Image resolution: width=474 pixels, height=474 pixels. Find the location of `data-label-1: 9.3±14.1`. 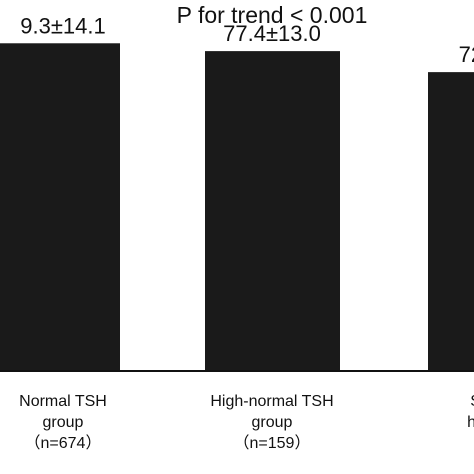

data-label-1: 9.3±14.1 is located at coordinates (62, 25).